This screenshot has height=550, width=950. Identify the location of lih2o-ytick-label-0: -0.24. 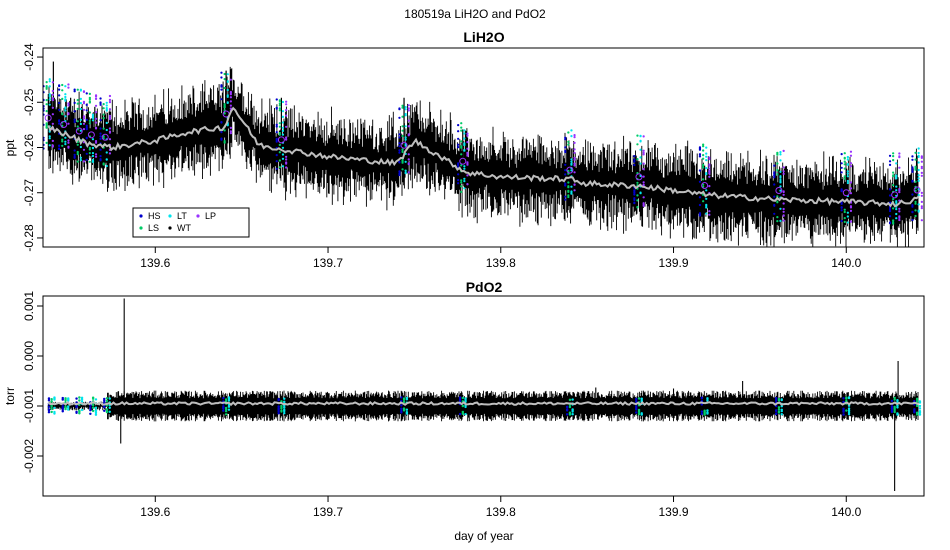
(29, 57).